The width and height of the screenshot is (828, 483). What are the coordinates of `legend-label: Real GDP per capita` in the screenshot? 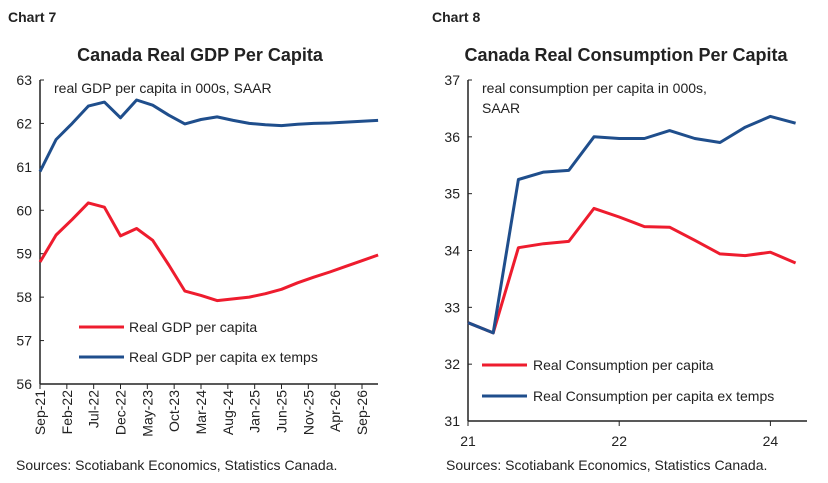 It's located at (193, 327).